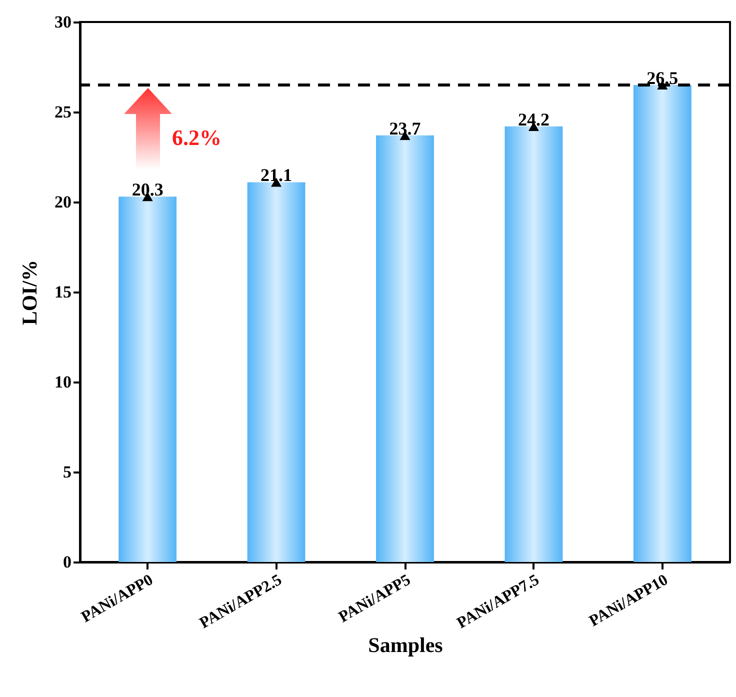 This screenshot has height=697, width=736. I want to click on data-label: 23.7, so click(405, 128).